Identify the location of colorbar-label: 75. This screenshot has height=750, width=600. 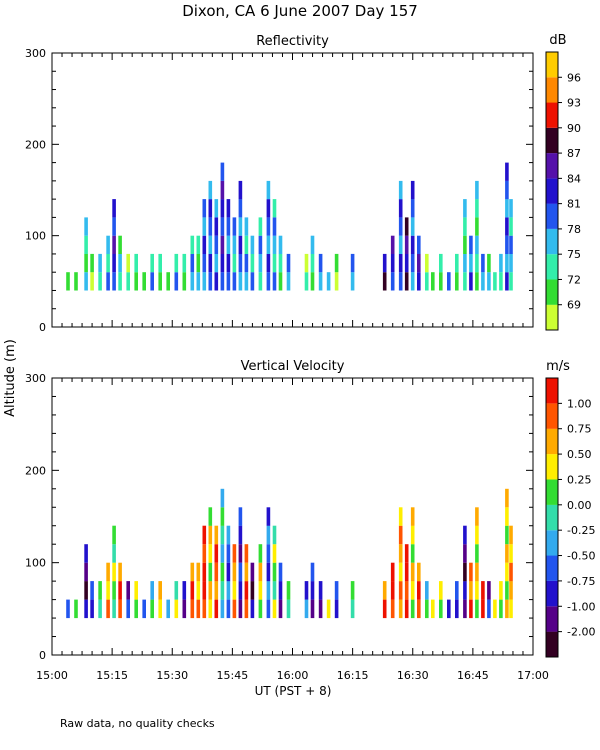
(574, 254).